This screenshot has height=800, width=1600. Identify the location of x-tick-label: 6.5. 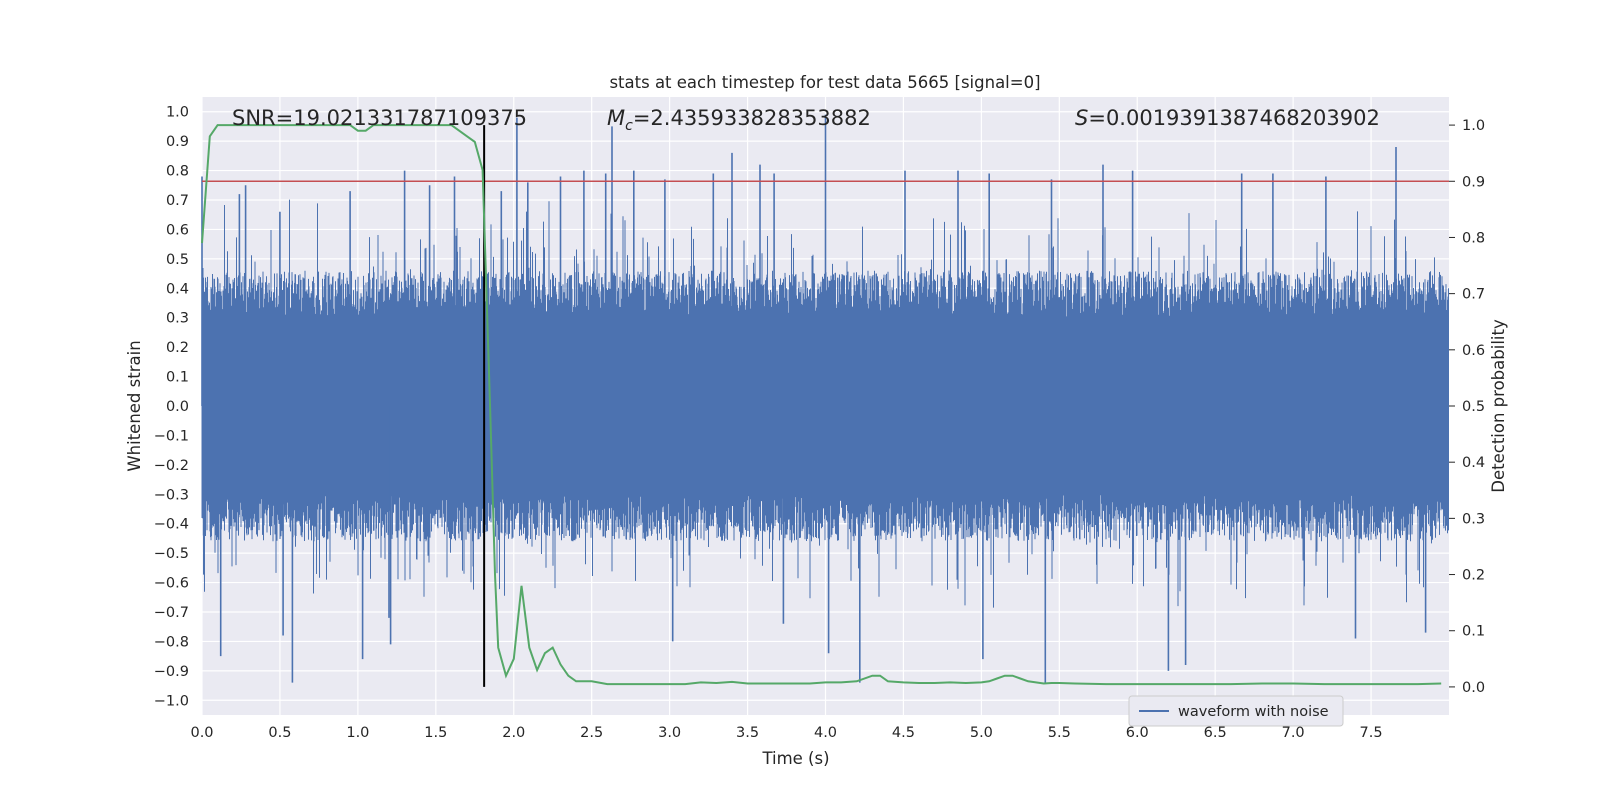
(1215, 733).